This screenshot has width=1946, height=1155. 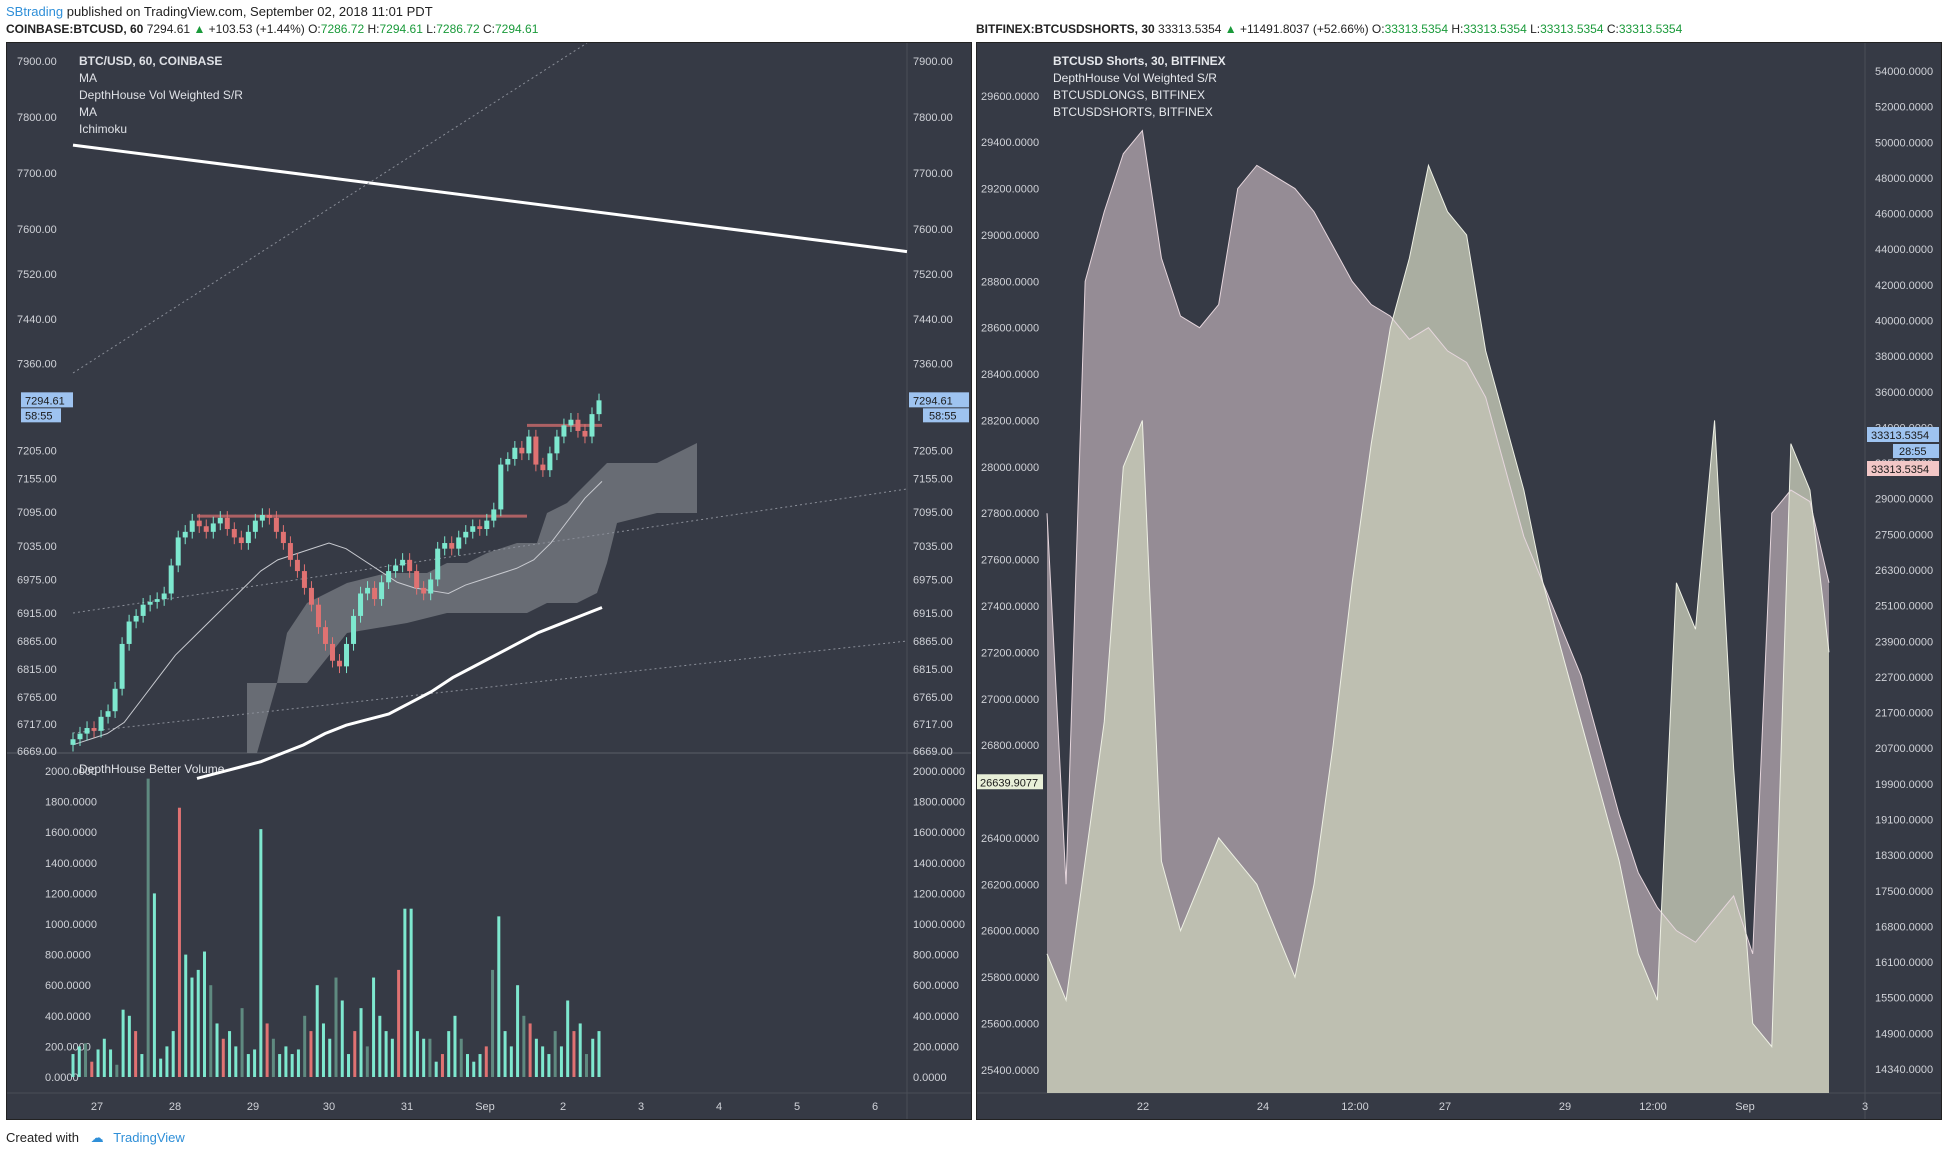 What do you see at coordinates (1010, 190) in the screenshot?
I see `left-y-tick: 29200.0000` at bounding box center [1010, 190].